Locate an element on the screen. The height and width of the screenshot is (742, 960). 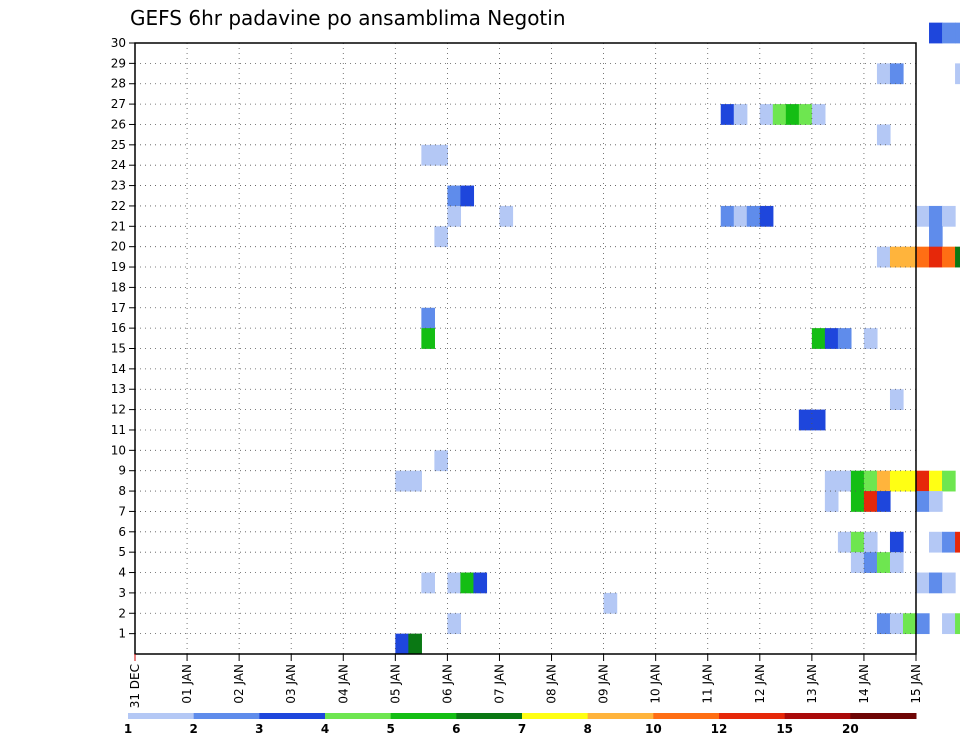
y-tick-label: 12 is located at coordinates (118, 410).